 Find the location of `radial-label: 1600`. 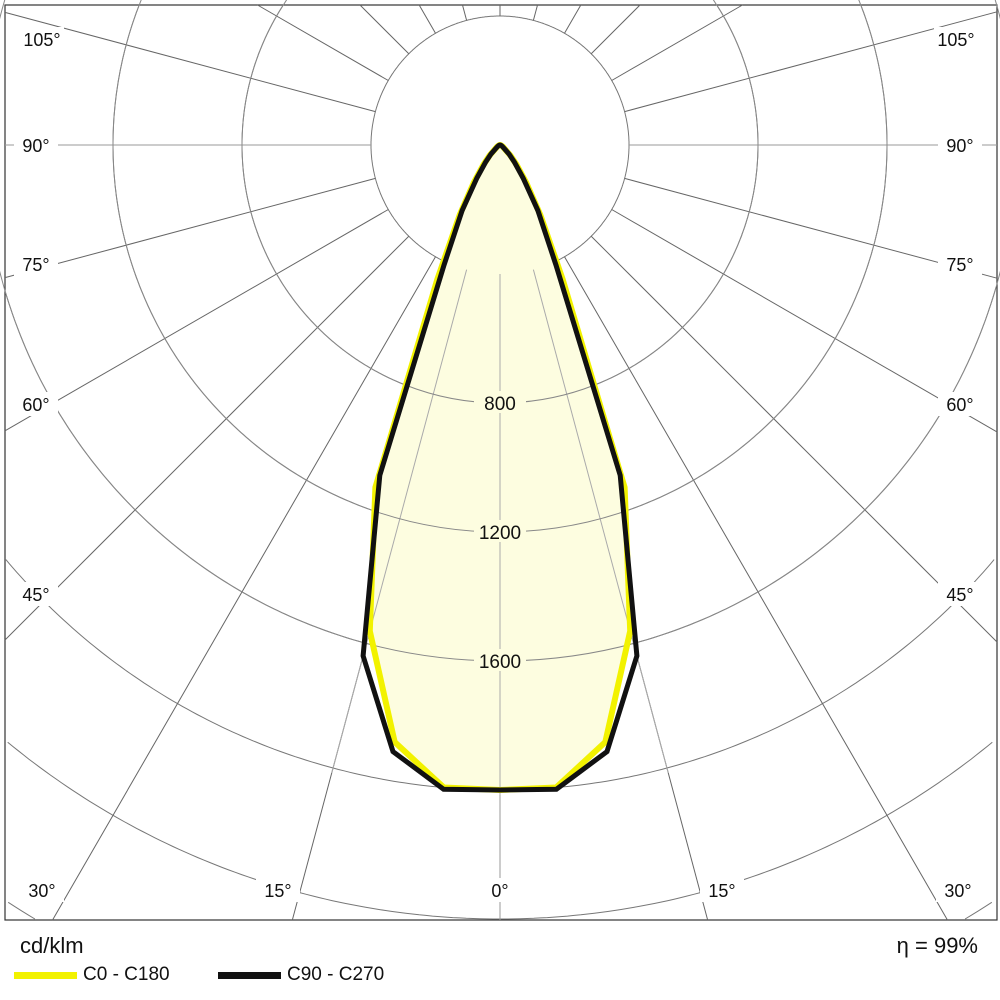

radial-label: 1600 is located at coordinates (500, 662).